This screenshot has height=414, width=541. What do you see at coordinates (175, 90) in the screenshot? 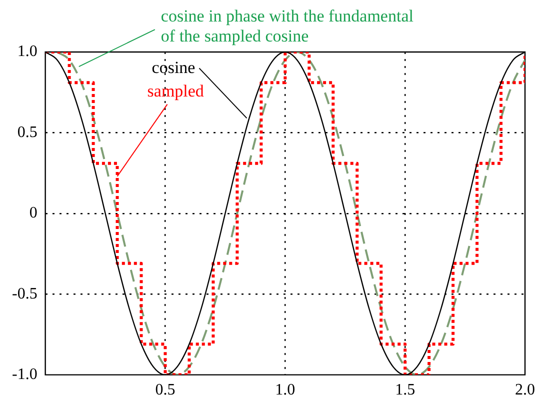
I see `annotation: sampled` at bounding box center [175, 90].